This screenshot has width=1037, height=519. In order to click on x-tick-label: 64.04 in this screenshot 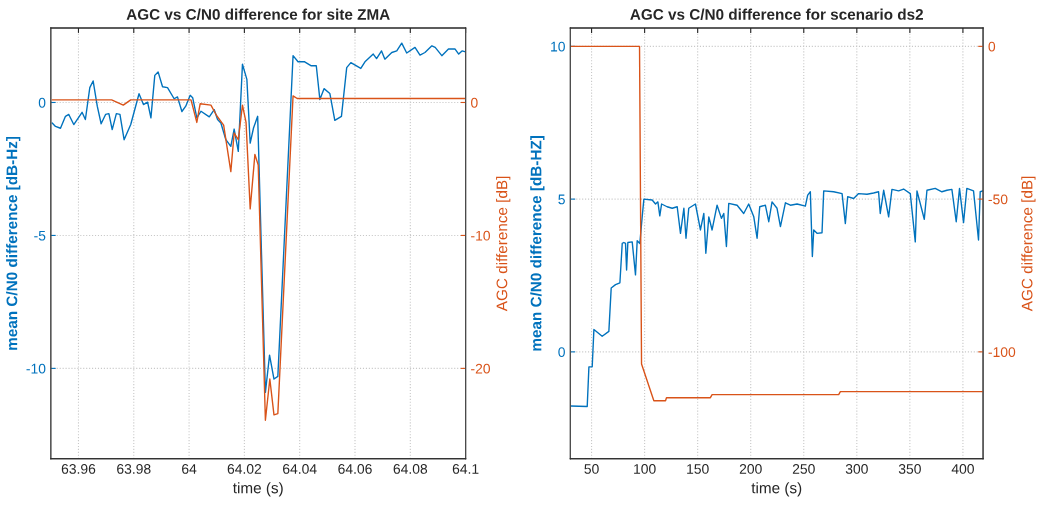, I will do `click(300, 469)`.